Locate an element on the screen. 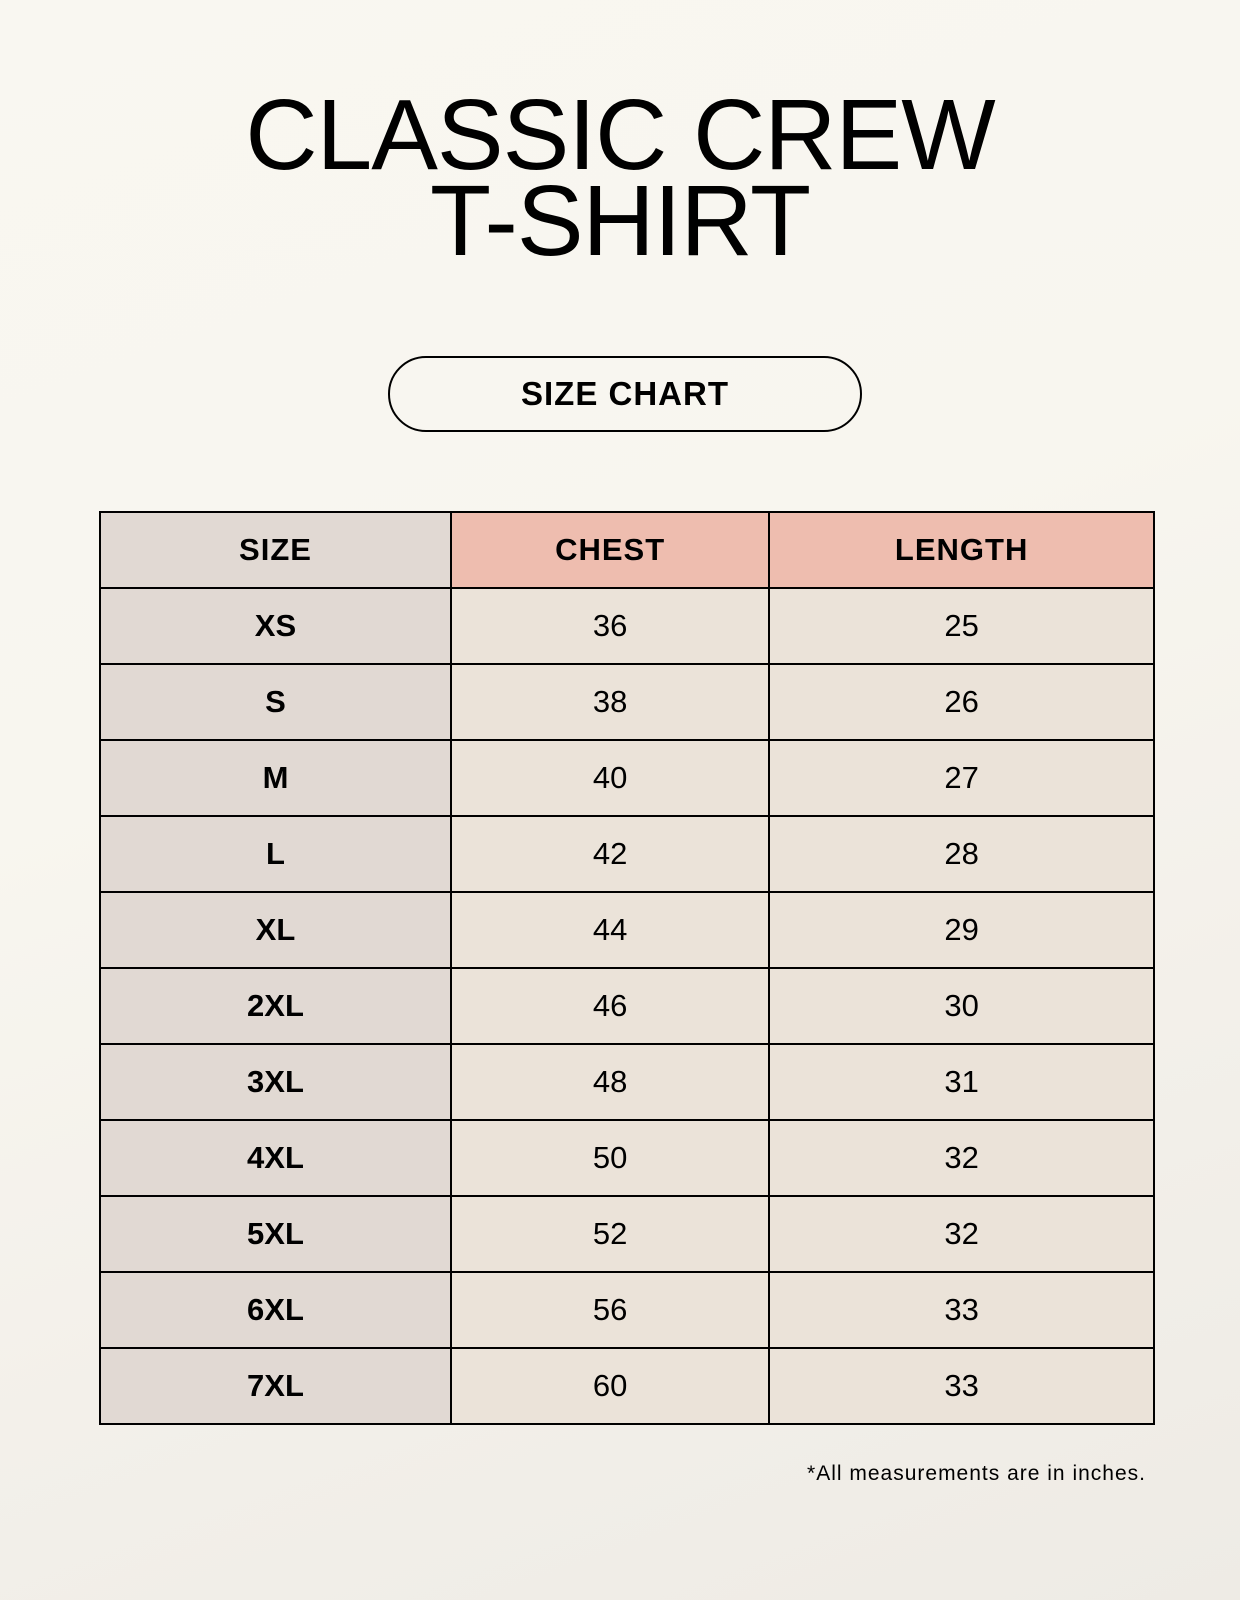 The width and height of the screenshot is (1240, 1600). cell-size: L is located at coordinates (275, 854).